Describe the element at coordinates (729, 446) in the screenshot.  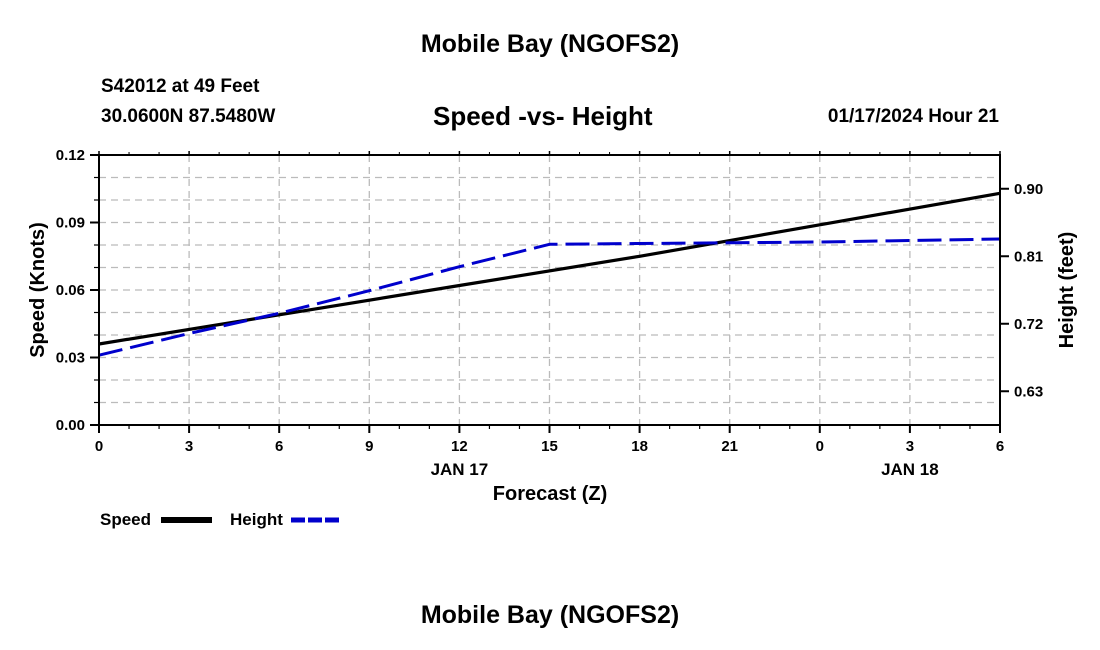
I see `x-tick-label: 21` at that location.